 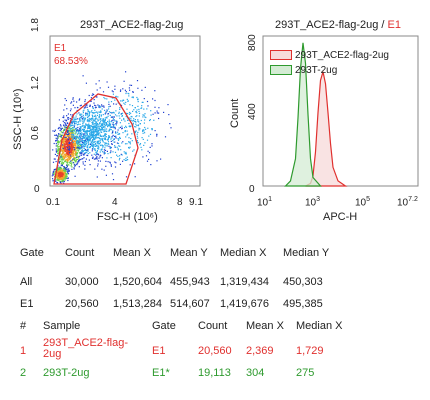 What do you see at coordinates (281, 70) in the screenshot?
I see `legend-swatch-293t` at bounding box center [281, 70].